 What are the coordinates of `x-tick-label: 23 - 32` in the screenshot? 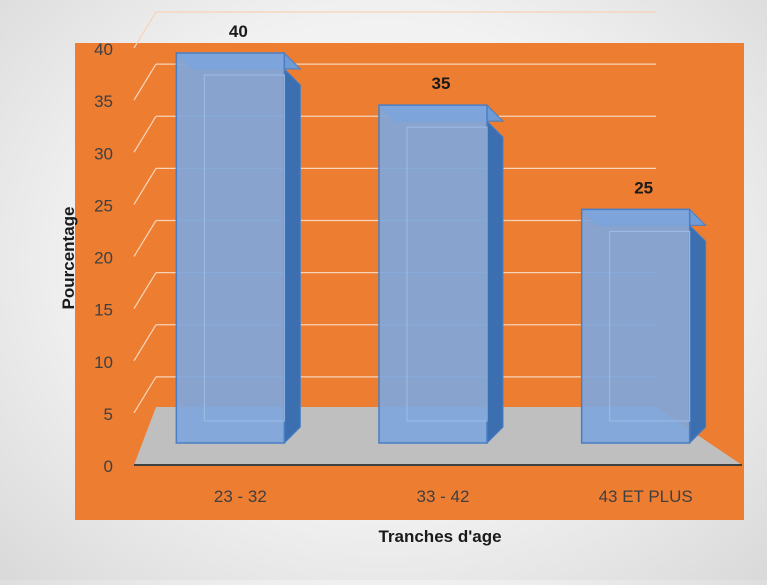 It's located at (240, 496).